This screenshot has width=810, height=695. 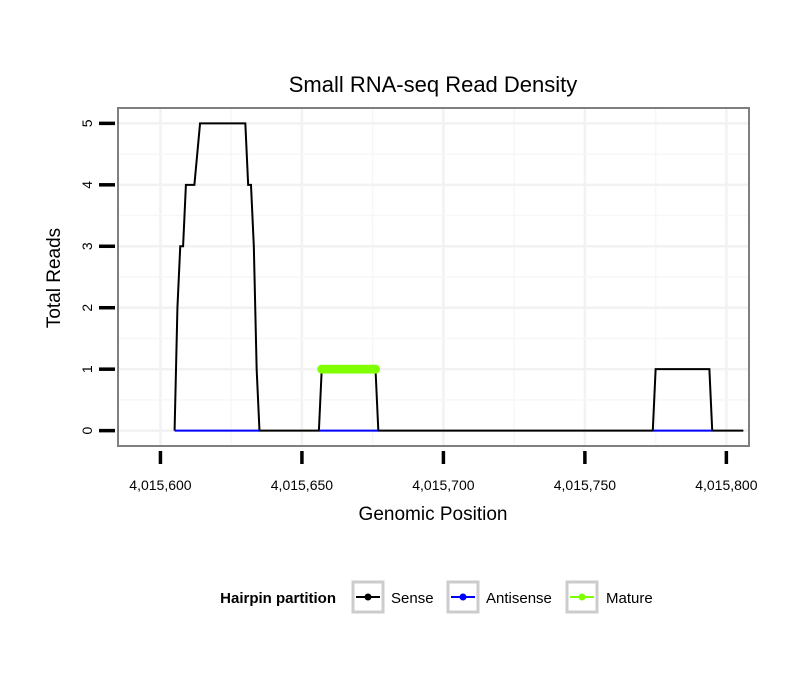 What do you see at coordinates (87, 431) in the screenshot?
I see `y-tick-label: 0` at bounding box center [87, 431].